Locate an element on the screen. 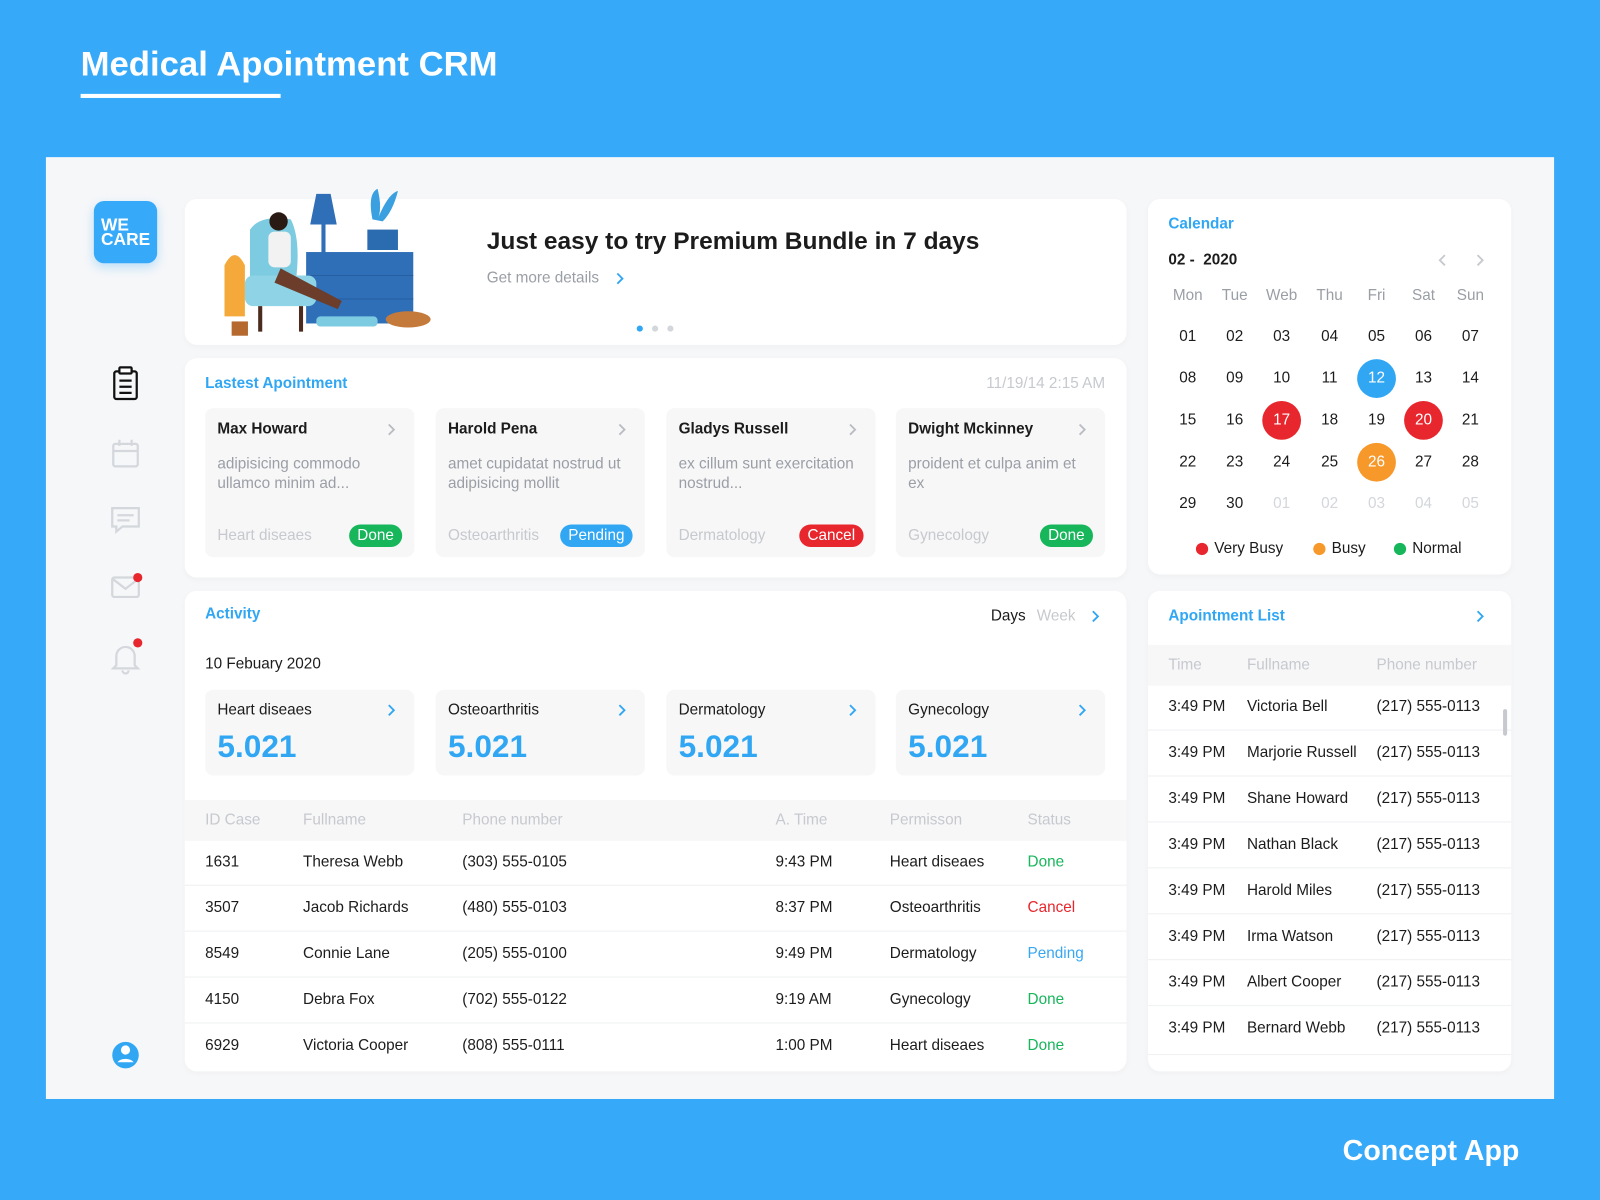  calendar-day: 24 is located at coordinates (1282, 462).